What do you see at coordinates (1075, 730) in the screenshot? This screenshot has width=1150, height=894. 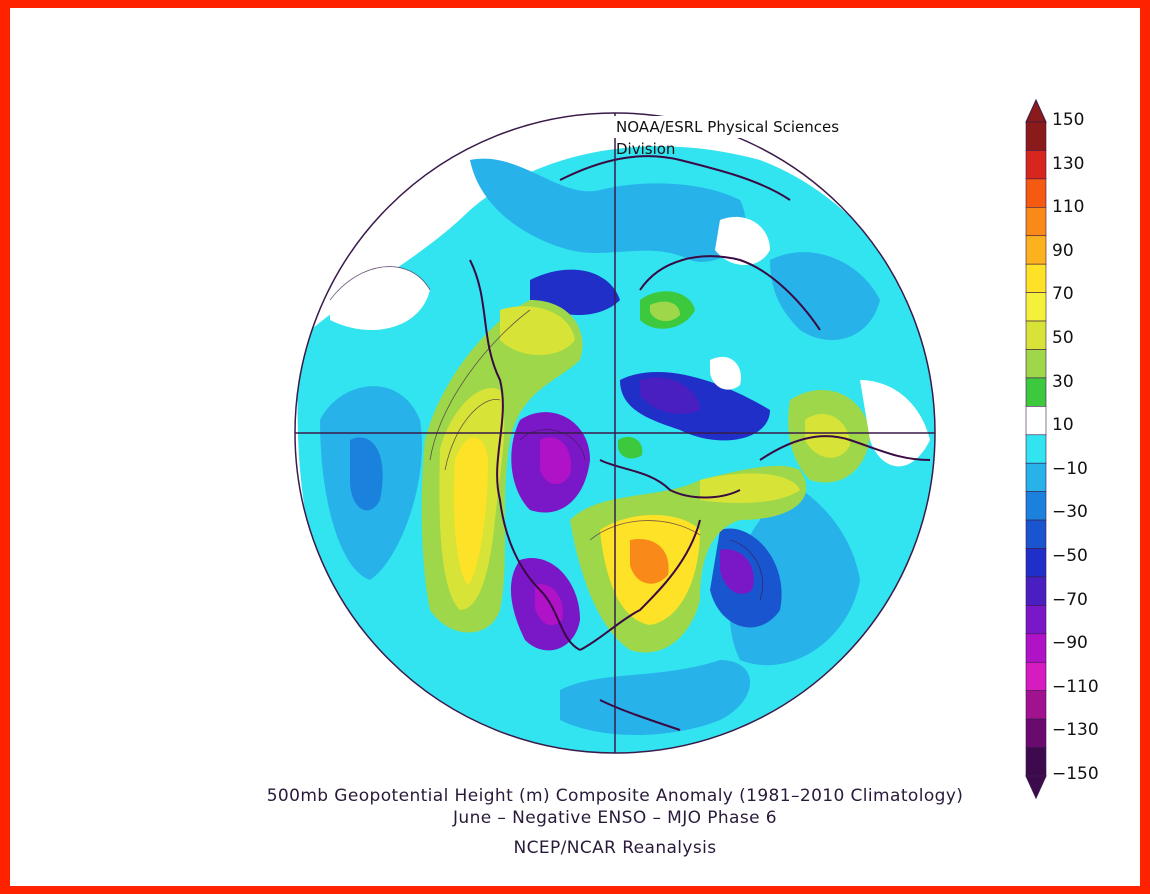 I see `colorbar-tick-label: −130` at bounding box center [1075, 730].